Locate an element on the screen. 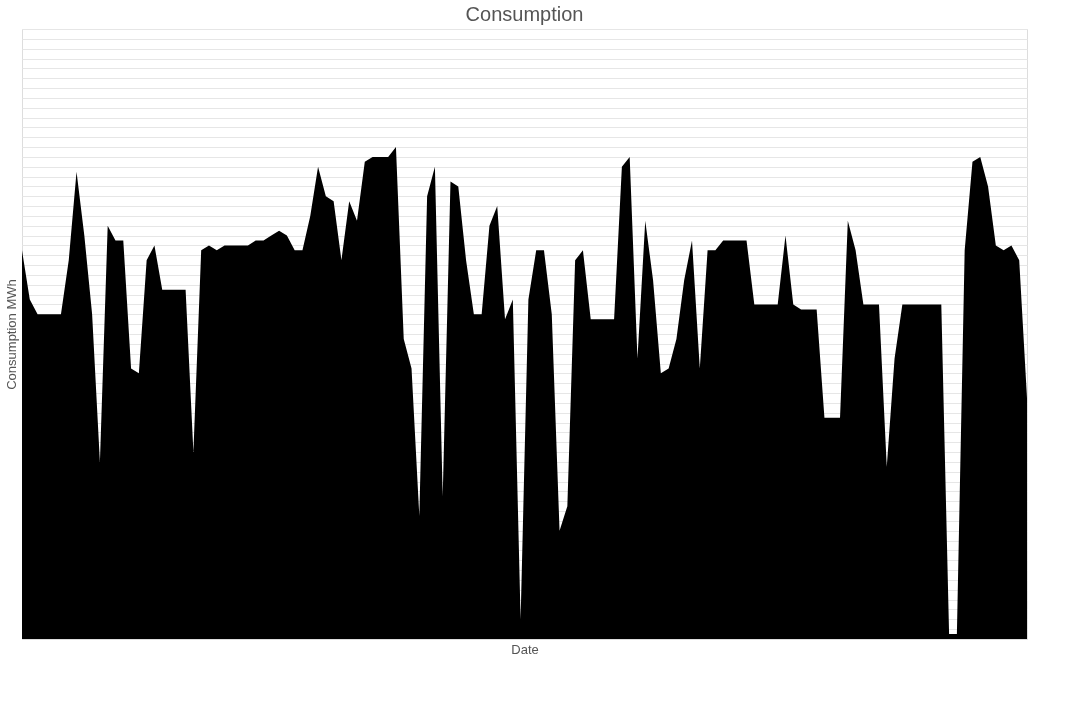  y-axis-title: Consumption MWh is located at coordinates (11, 334).